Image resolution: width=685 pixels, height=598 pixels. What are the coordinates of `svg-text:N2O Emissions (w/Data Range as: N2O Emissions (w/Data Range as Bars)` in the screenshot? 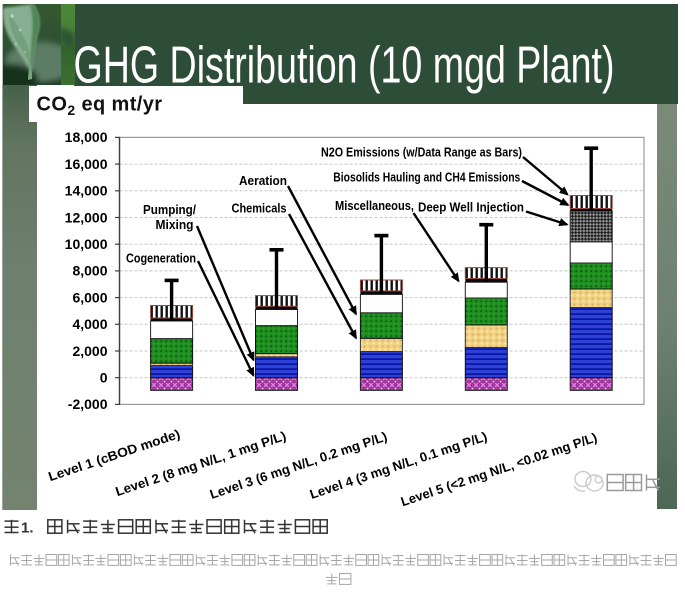 It's located at (421, 152).